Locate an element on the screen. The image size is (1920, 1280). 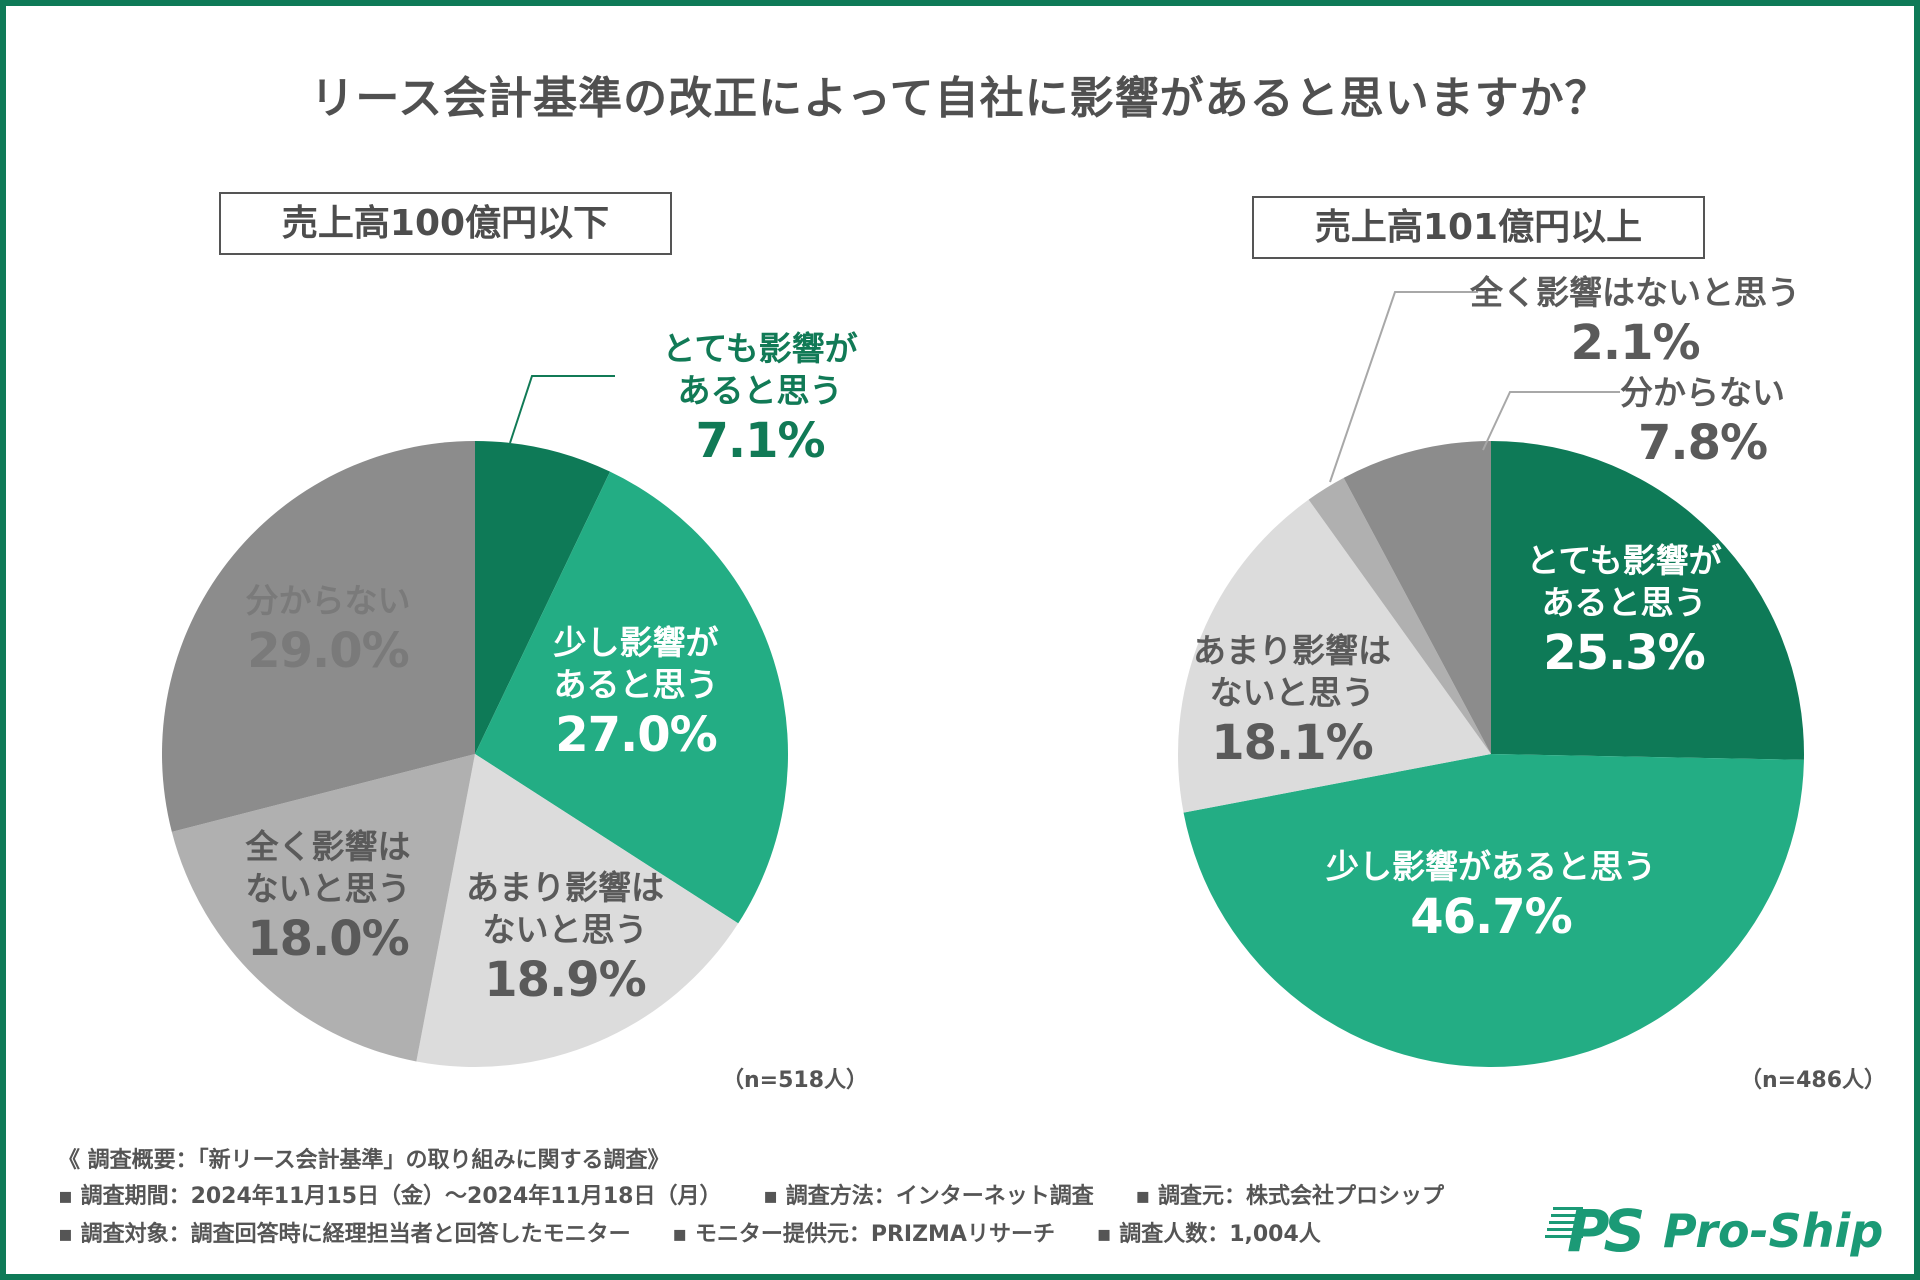
pie-slice-right-slightly-affected is located at coordinates (1493, 910).